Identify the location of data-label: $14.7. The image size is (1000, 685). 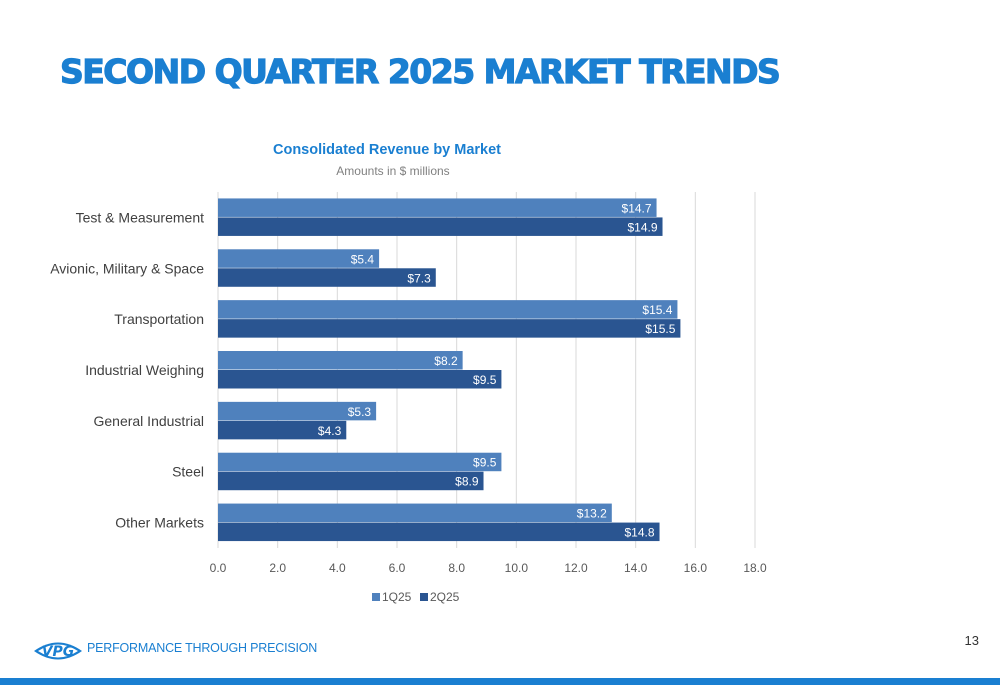
(637, 208).